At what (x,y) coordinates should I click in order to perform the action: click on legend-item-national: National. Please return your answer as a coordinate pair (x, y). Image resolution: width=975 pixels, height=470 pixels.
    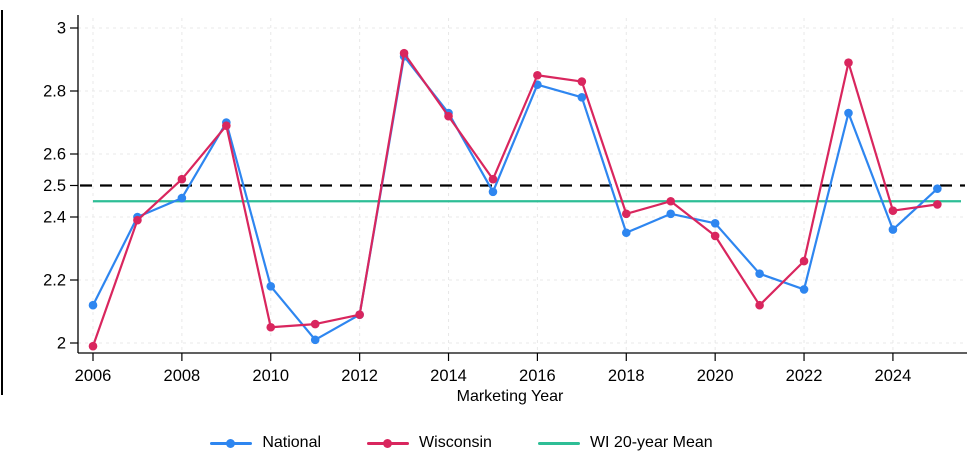
    Looking at the image, I should click on (265, 443).